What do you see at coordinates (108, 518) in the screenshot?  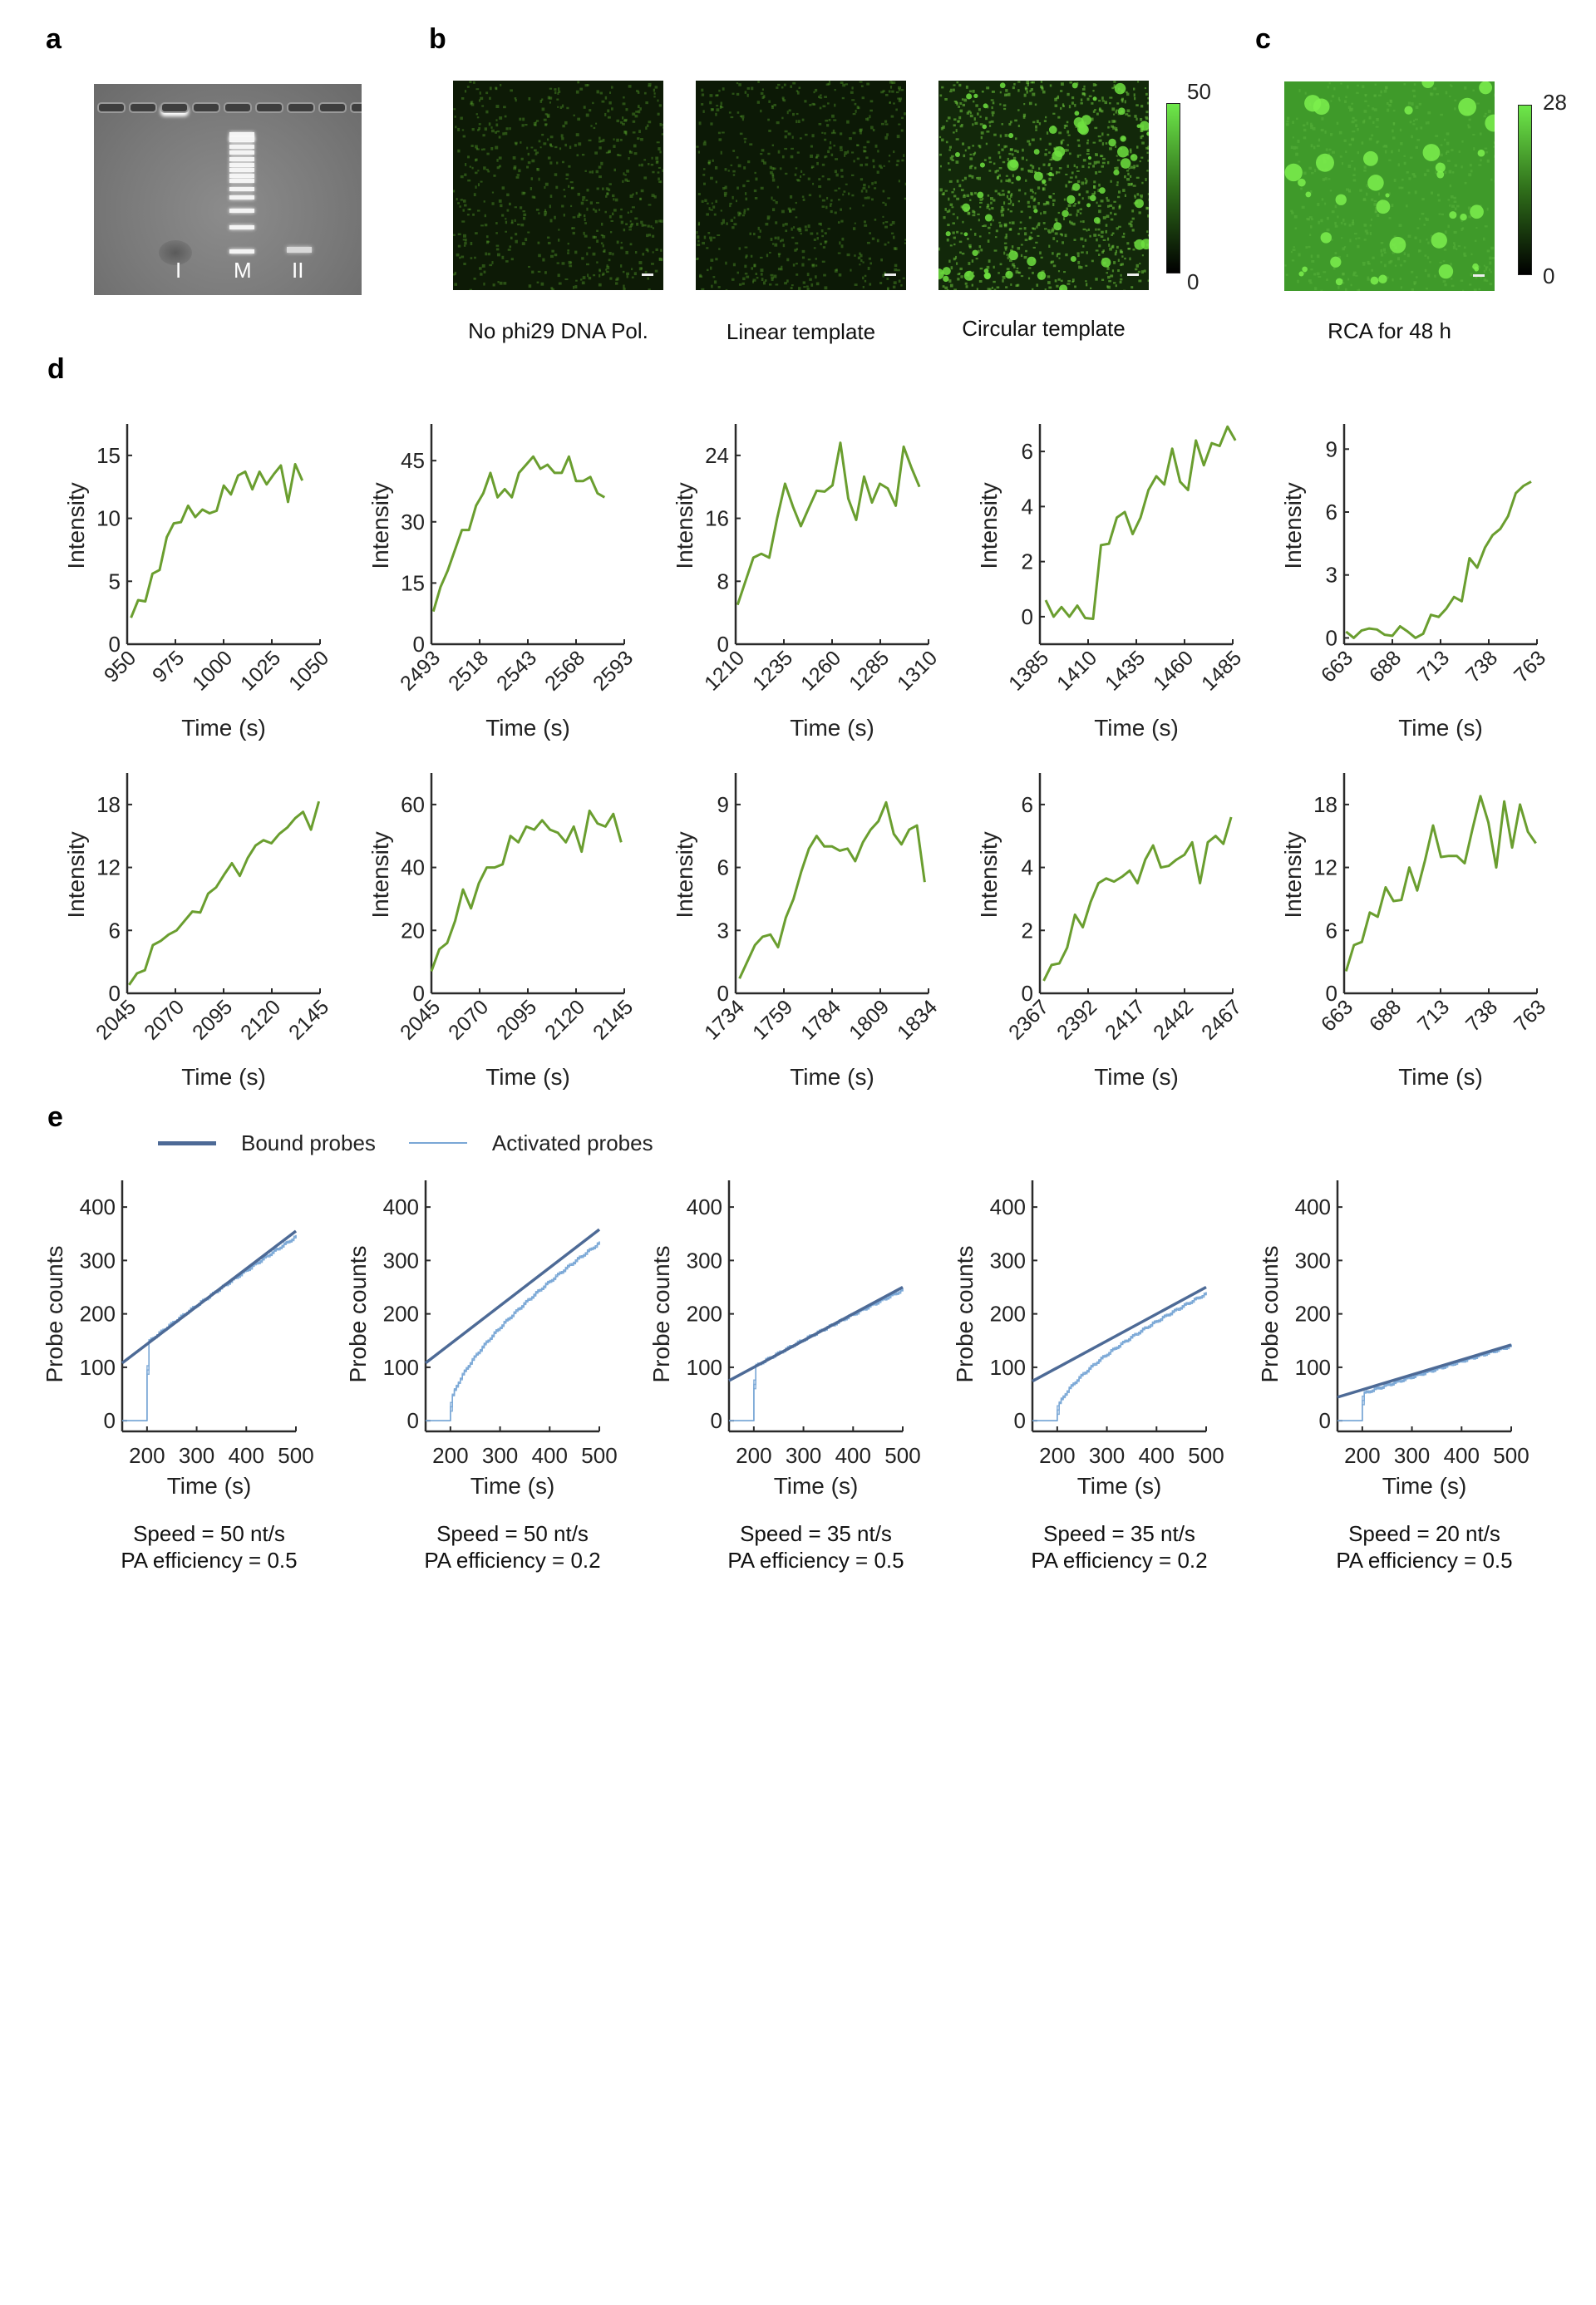 I see `y-tick-label: 10` at bounding box center [108, 518].